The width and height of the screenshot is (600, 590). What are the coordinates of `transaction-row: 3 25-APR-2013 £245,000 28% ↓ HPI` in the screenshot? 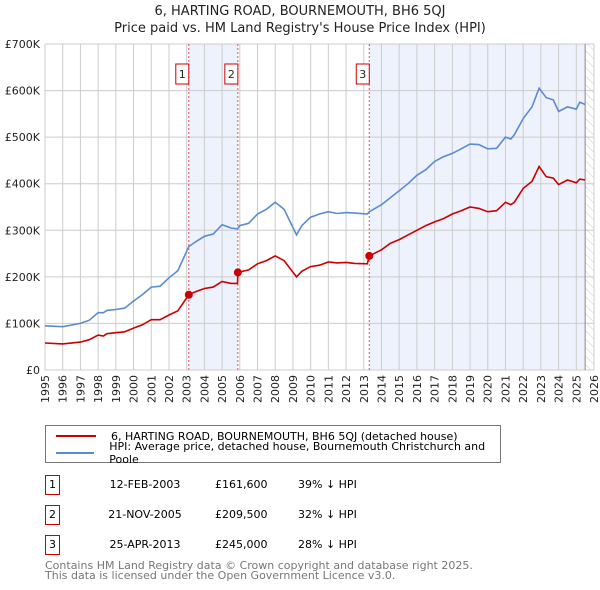 It's located at (295, 545).